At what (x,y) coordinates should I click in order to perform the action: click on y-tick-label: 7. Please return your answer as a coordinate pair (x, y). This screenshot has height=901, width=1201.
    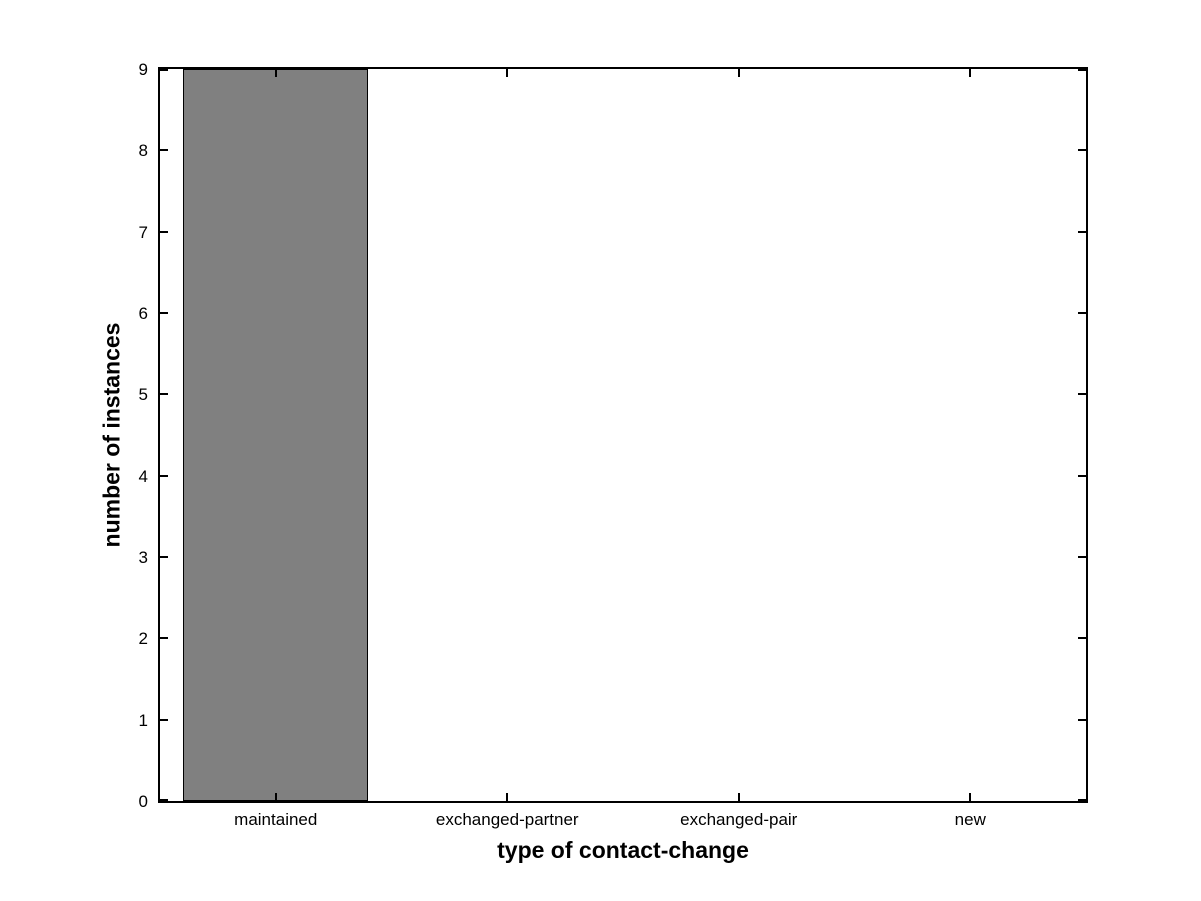
    Looking at the image, I should click on (143, 232).